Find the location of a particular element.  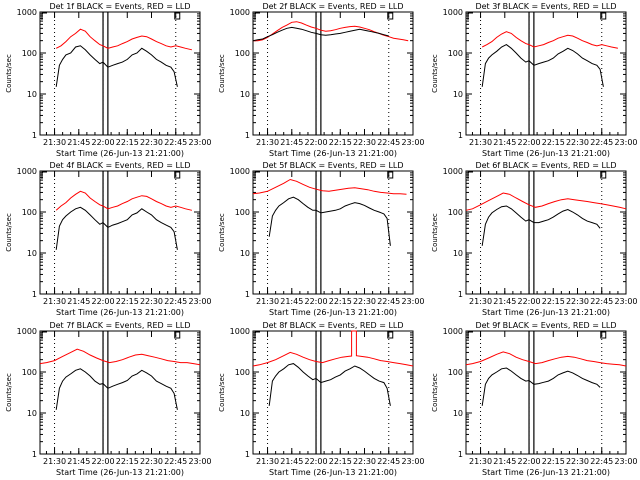

panel-title: Det 7f BLACK = Events, RED = LLD is located at coordinates (119, 325).